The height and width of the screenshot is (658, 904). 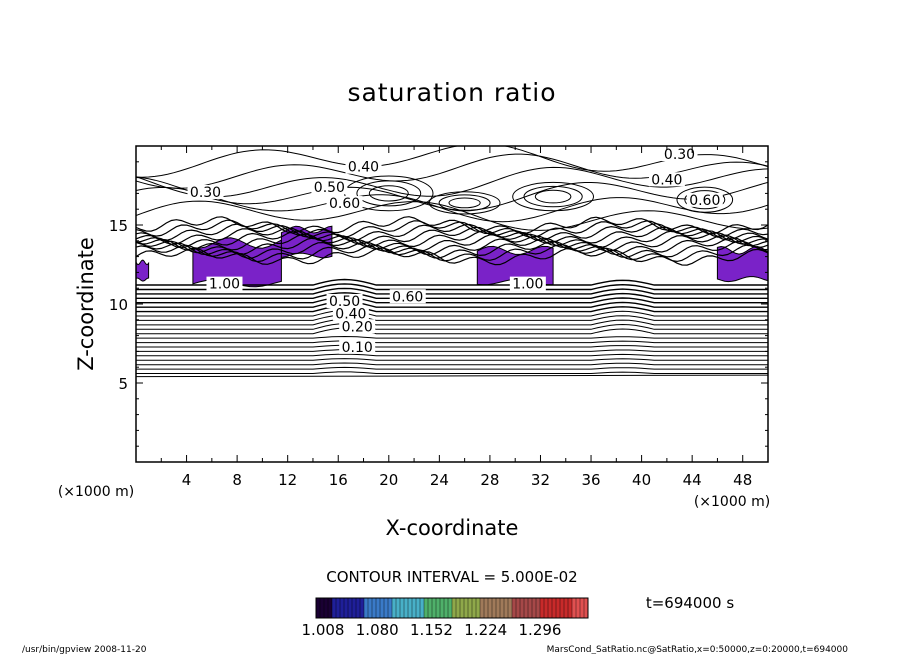 I want to click on y-tick-label: 10, so click(x=118, y=305).